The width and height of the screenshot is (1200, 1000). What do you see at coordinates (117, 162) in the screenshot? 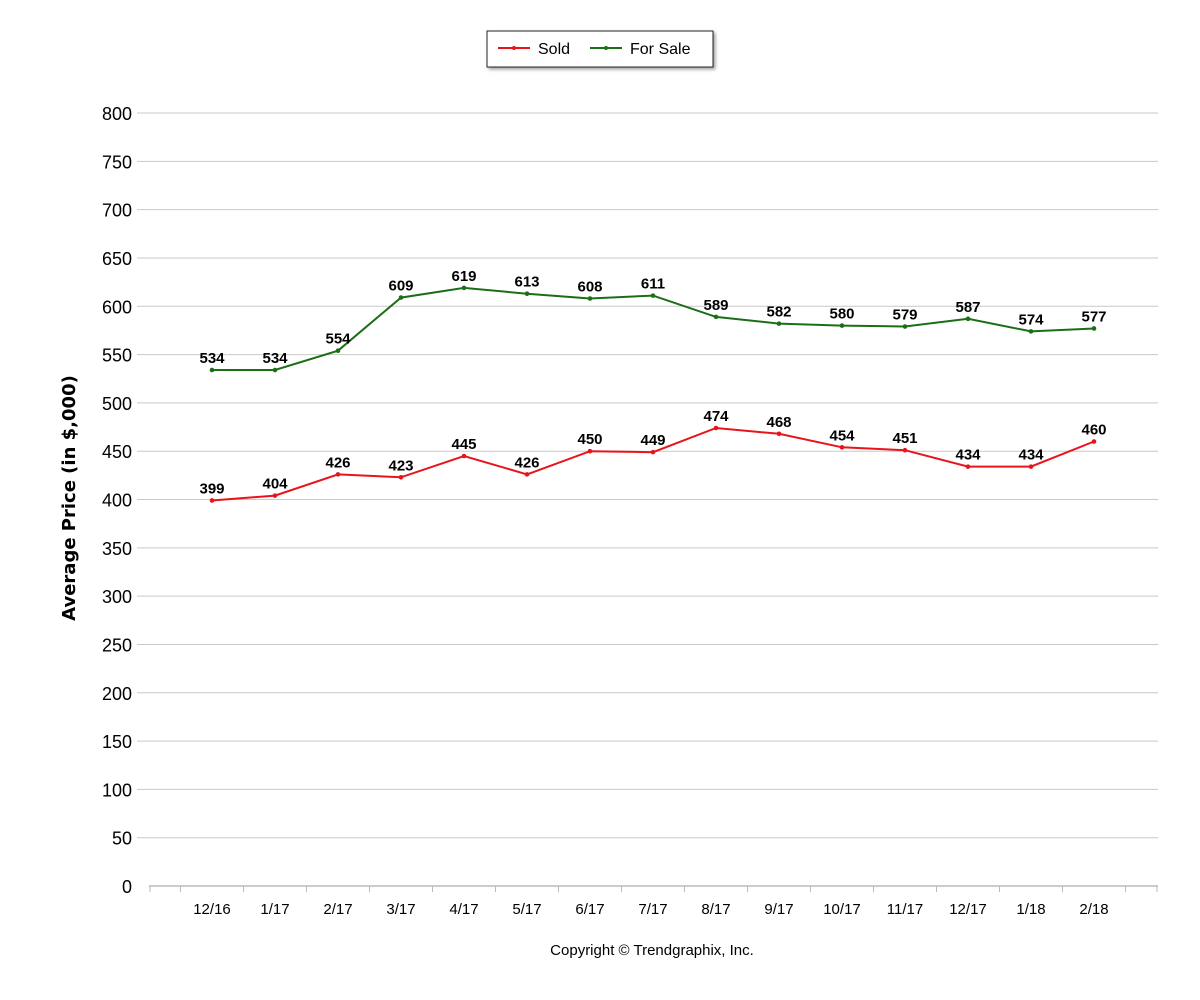
I see `y-tick-label: 750` at bounding box center [117, 162].